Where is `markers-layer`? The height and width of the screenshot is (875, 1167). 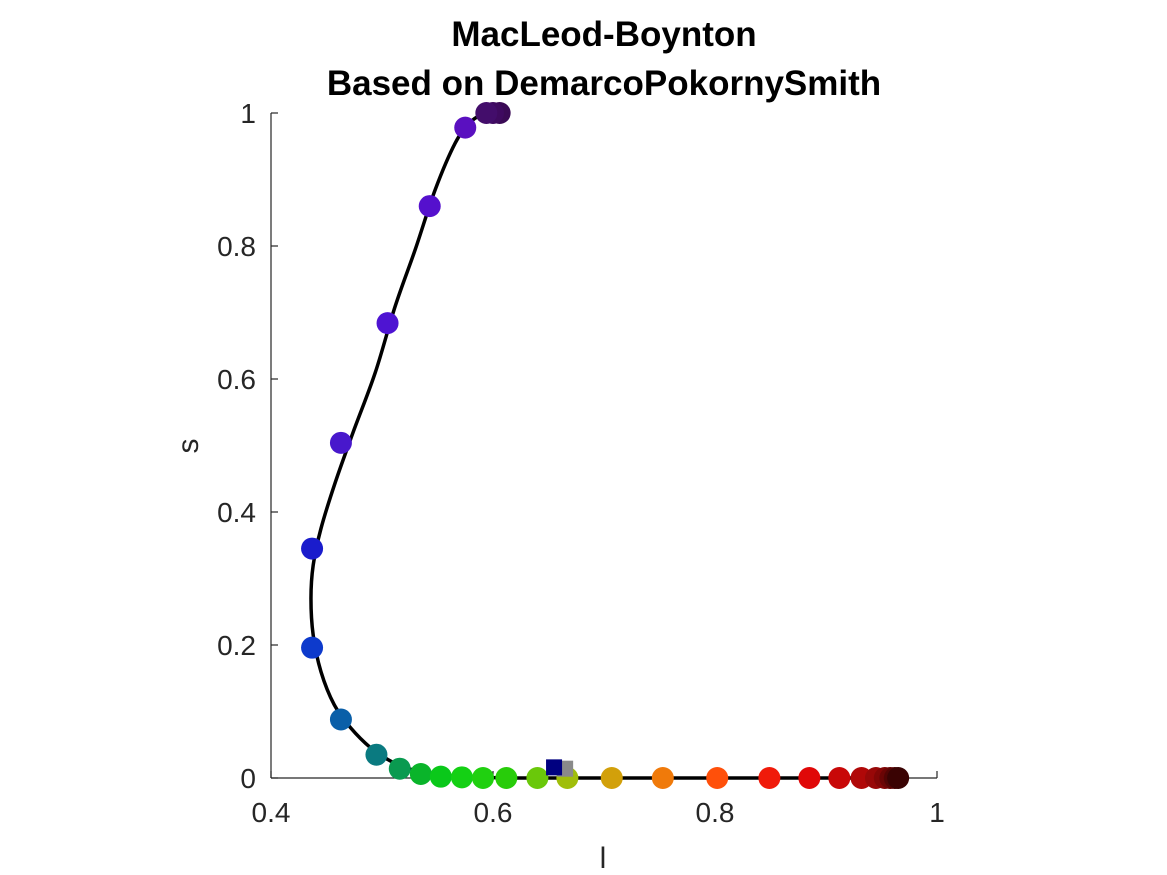
markers-layer is located at coordinates (560, 768).